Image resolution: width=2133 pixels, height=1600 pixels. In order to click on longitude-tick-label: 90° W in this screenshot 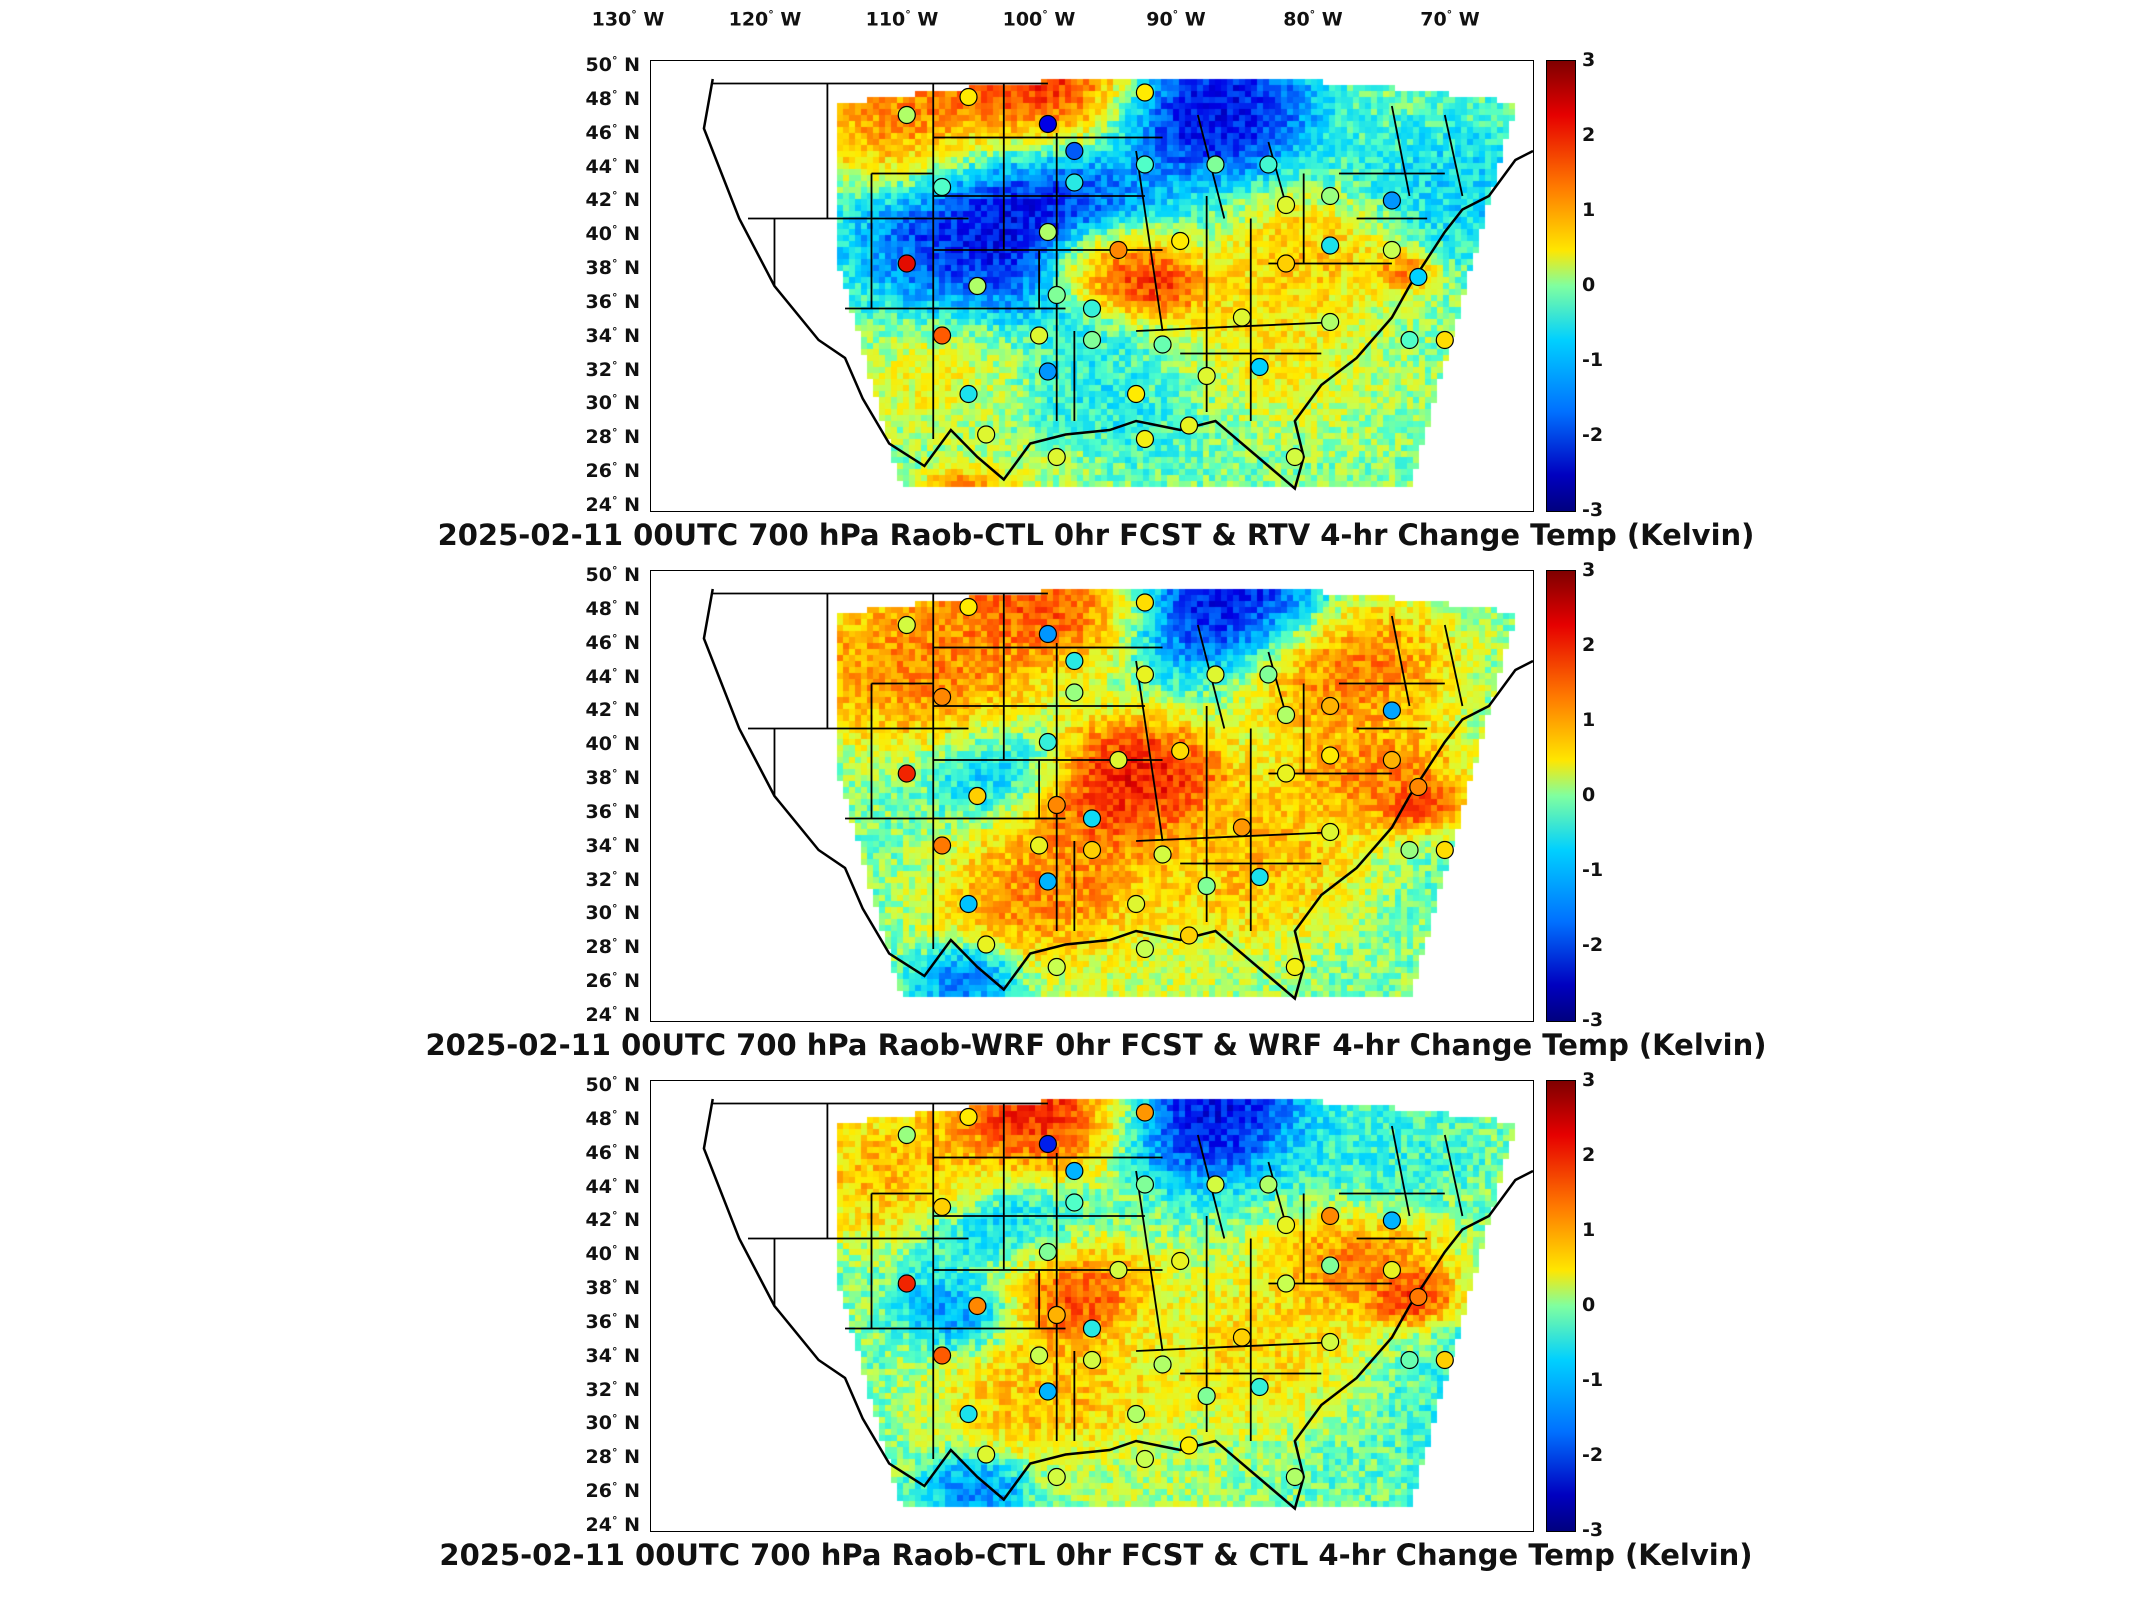, I will do `click(1176, 19)`.